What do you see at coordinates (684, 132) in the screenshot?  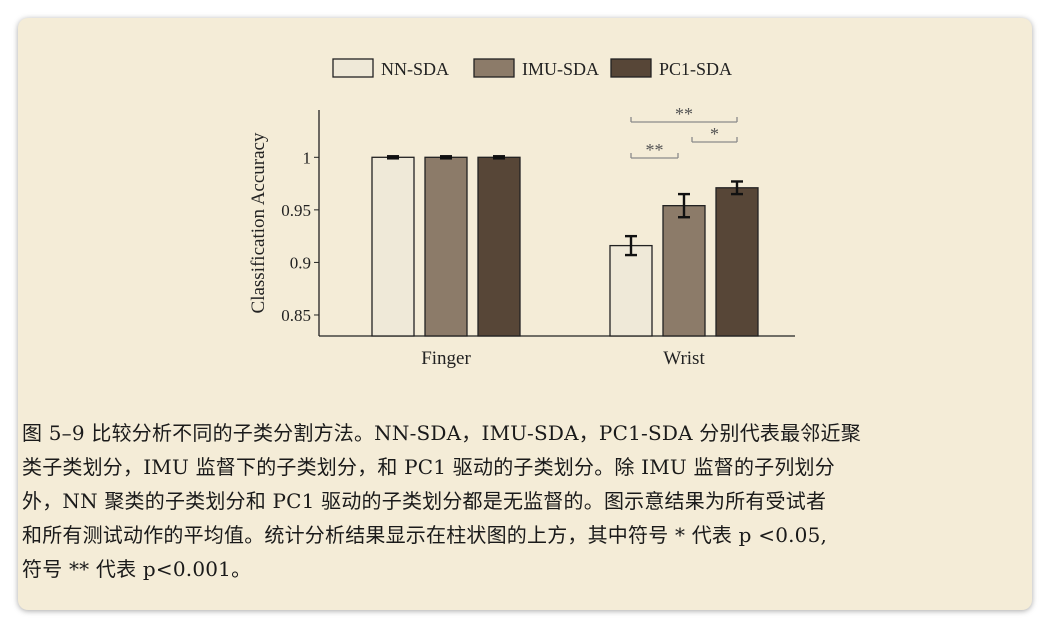 I see `significance-annotations: *****` at bounding box center [684, 132].